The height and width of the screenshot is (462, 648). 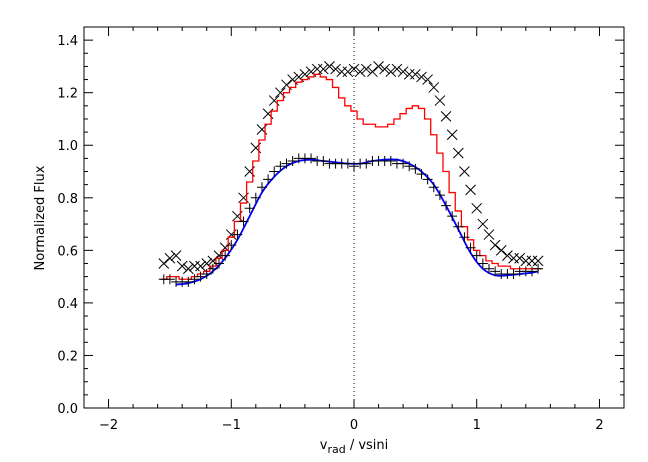 What do you see at coordinates (231, 425) in the screenshot?
I see `x-tick-label: −1` at bounding box center [231, 425].